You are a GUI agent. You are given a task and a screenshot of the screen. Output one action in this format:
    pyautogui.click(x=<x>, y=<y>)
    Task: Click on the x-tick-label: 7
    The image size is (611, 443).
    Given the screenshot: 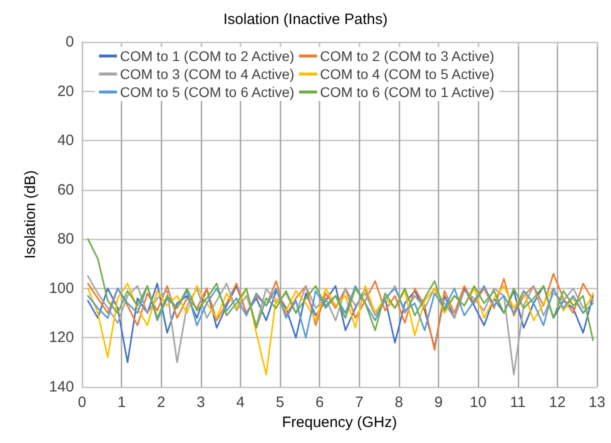 What is the action you would take?
    pyautogui.click(x=359, y=402)
    